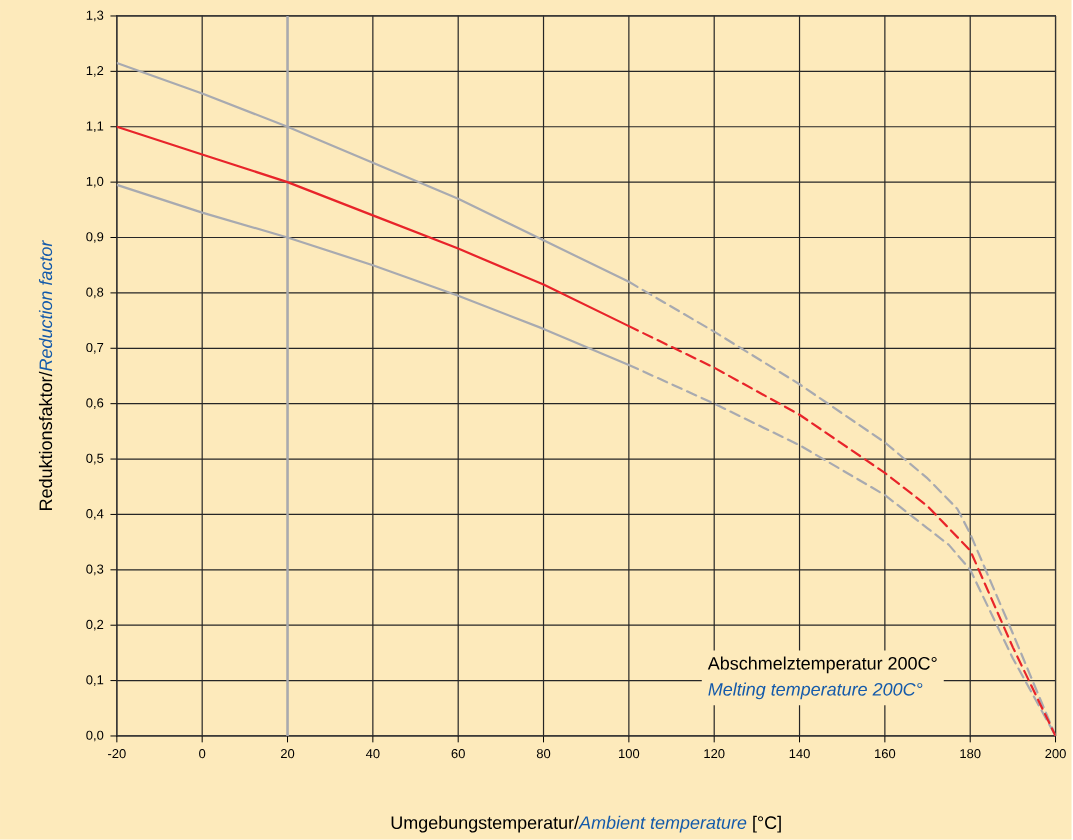 Image resolution: width=1073 pixels, height=840 pixels. I want to click on y-tick-label: 0,4, so click(95, 514).